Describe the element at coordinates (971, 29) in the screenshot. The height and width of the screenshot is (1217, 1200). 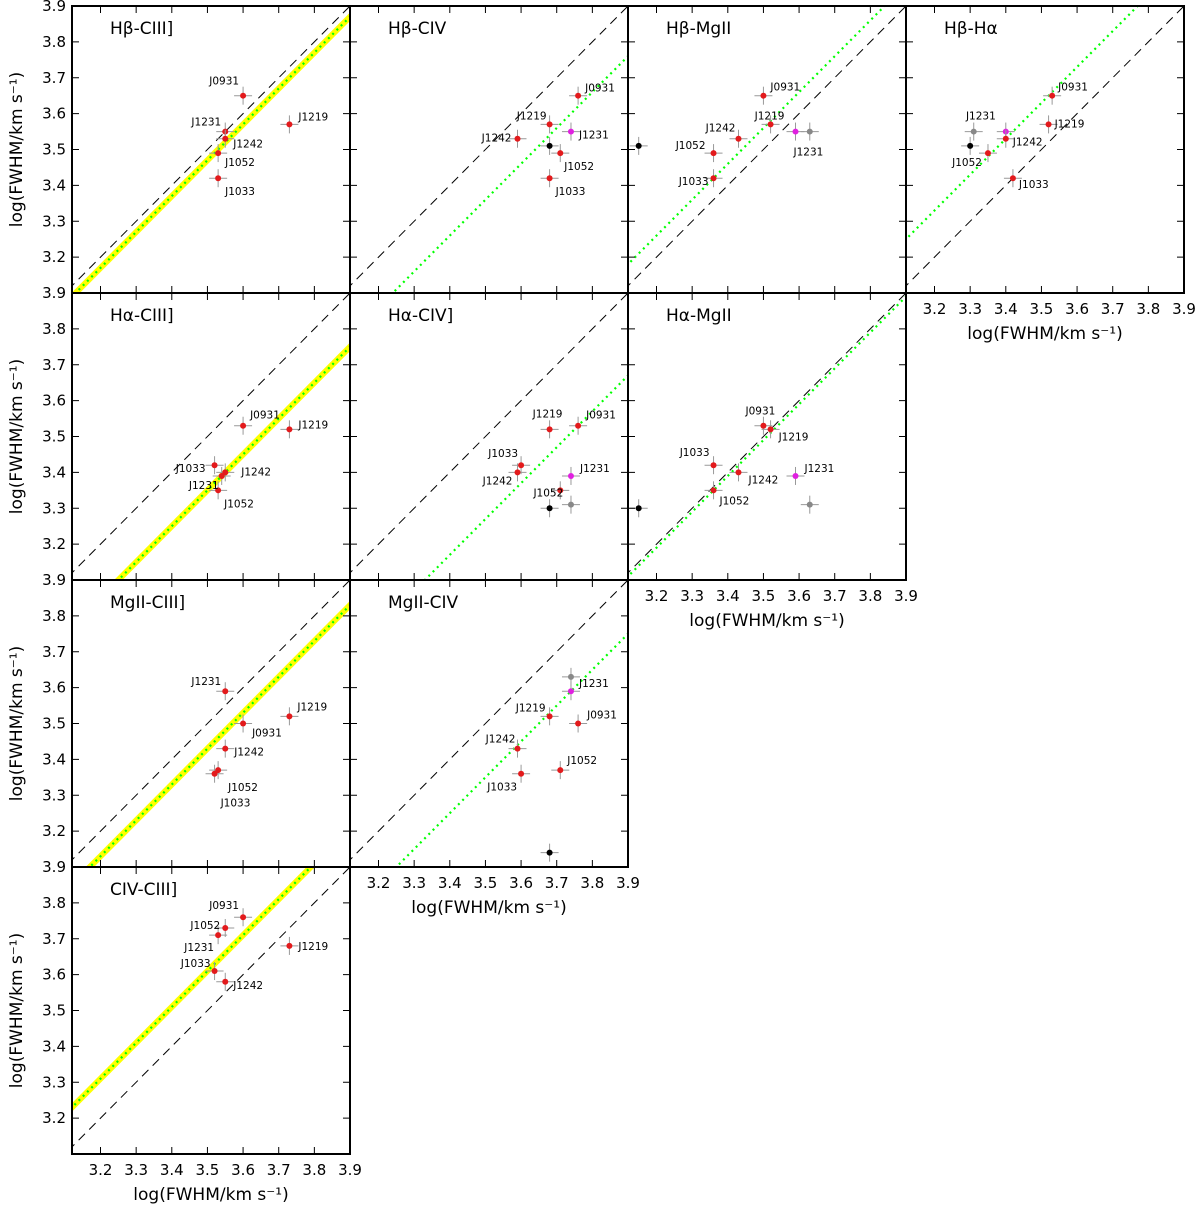
I see `panel-title: Hβ-Hα` at that location.